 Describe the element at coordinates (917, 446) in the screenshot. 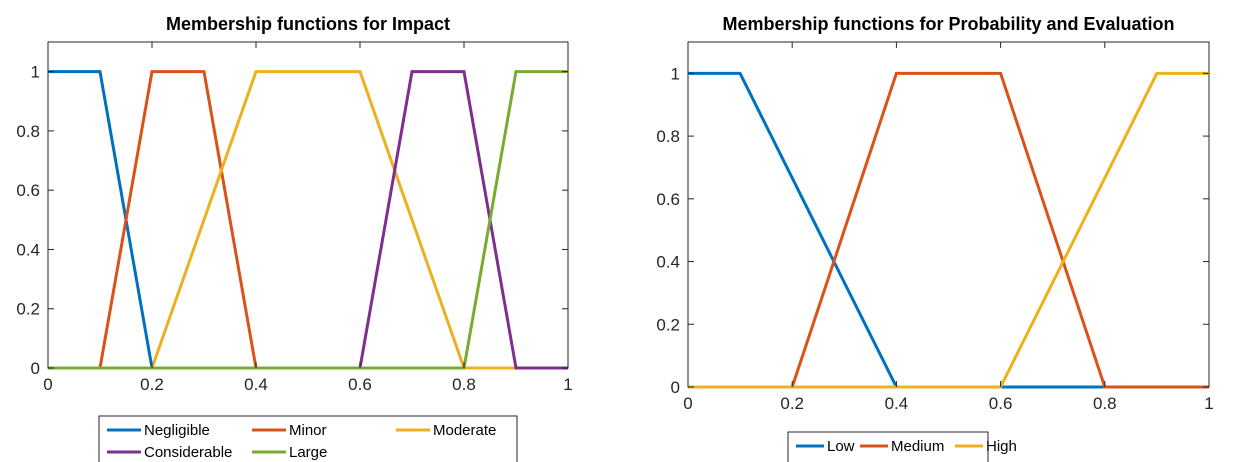

I see `legend-label-medium: Medium` at that location.